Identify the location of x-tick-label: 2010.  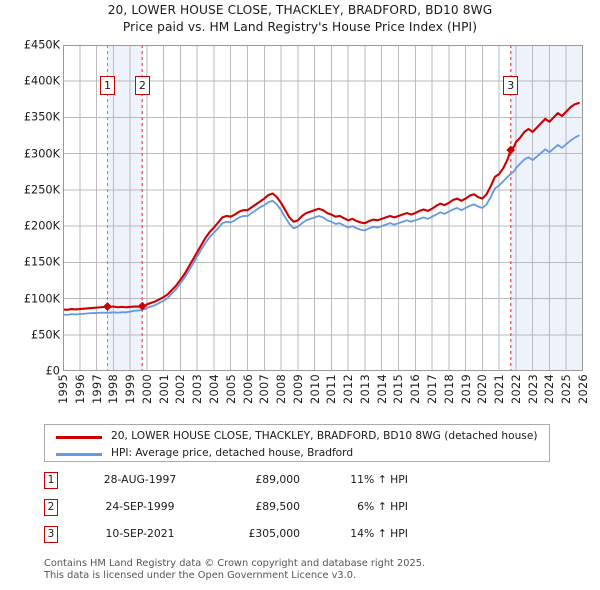
(315, 389).